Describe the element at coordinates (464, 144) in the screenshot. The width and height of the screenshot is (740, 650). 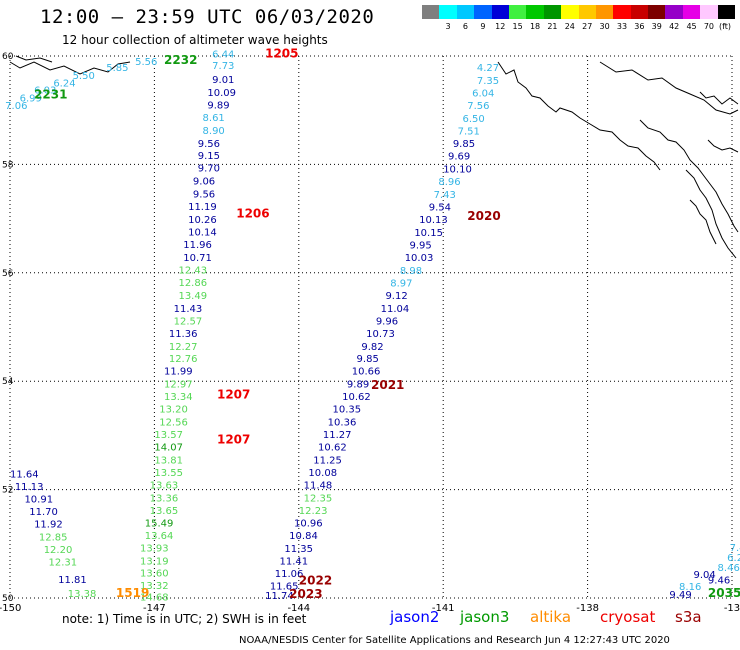
I see `wave-height-value: 9.85` at that location.